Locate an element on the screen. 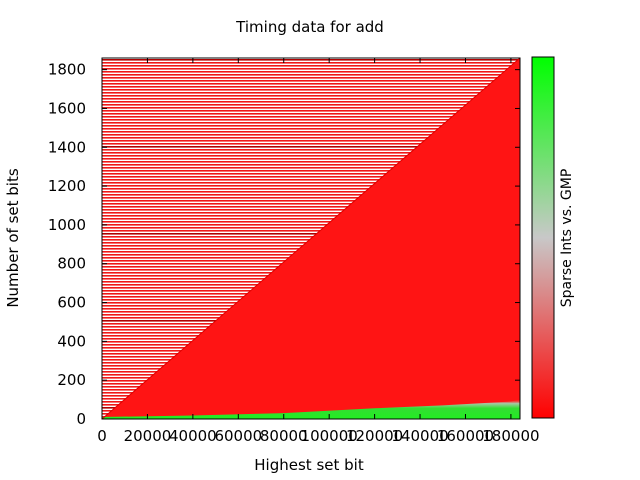 The image size is (640, 480). y-tick-label: 200 is located at coordinates (71, 380).